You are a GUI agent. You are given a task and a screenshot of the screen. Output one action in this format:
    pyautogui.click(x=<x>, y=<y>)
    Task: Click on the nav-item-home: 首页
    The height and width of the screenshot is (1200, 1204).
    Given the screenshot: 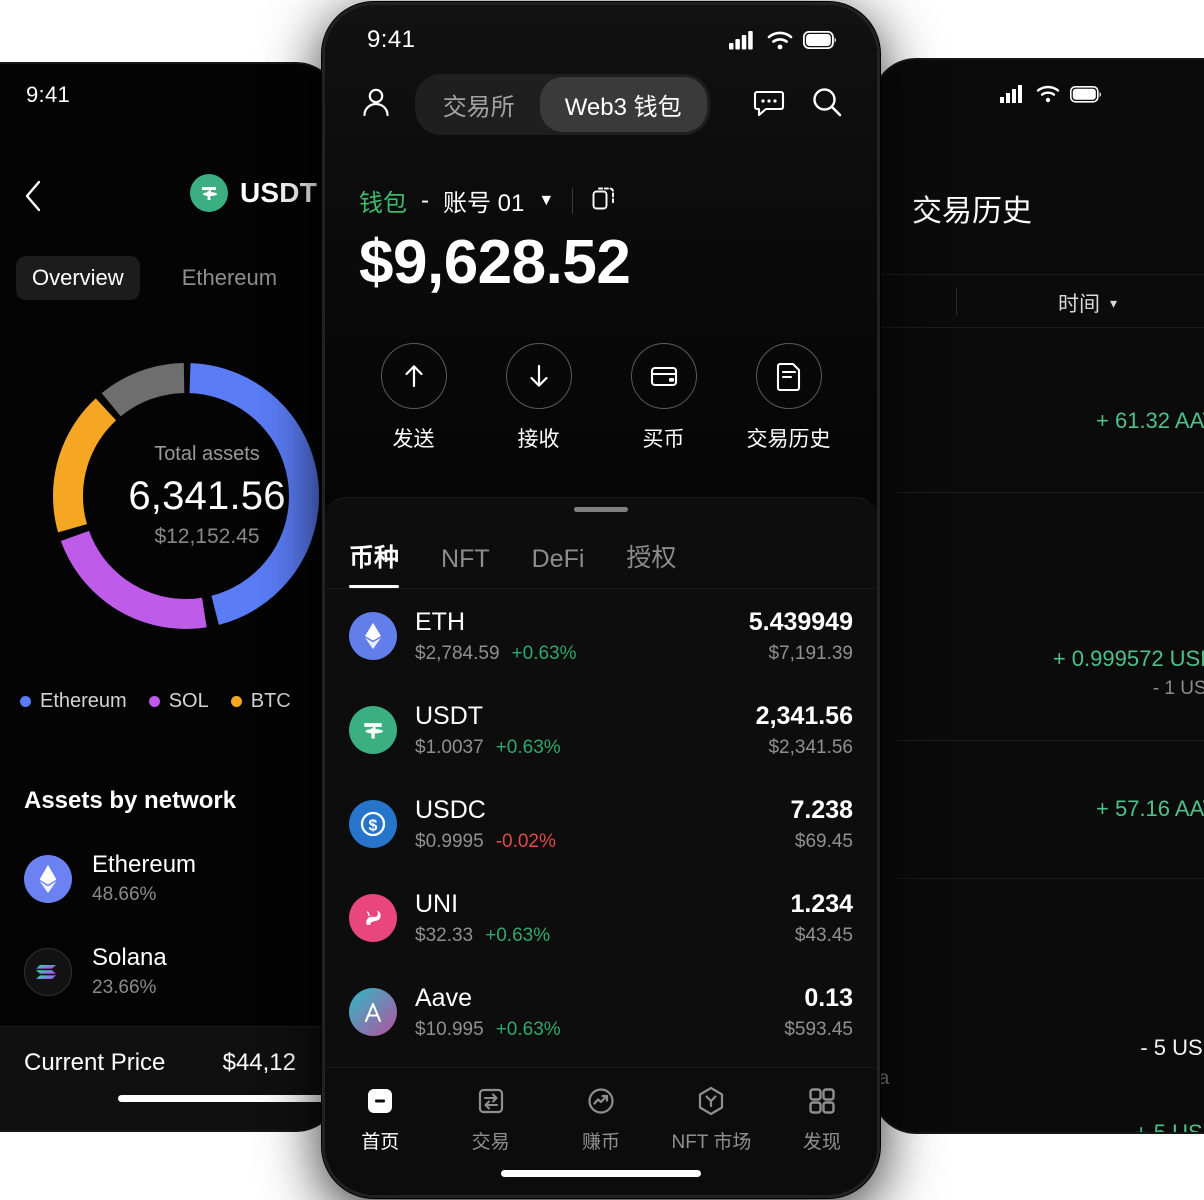 What is the action you would take?
    pyautogui.click(x=380, y=1119)
    